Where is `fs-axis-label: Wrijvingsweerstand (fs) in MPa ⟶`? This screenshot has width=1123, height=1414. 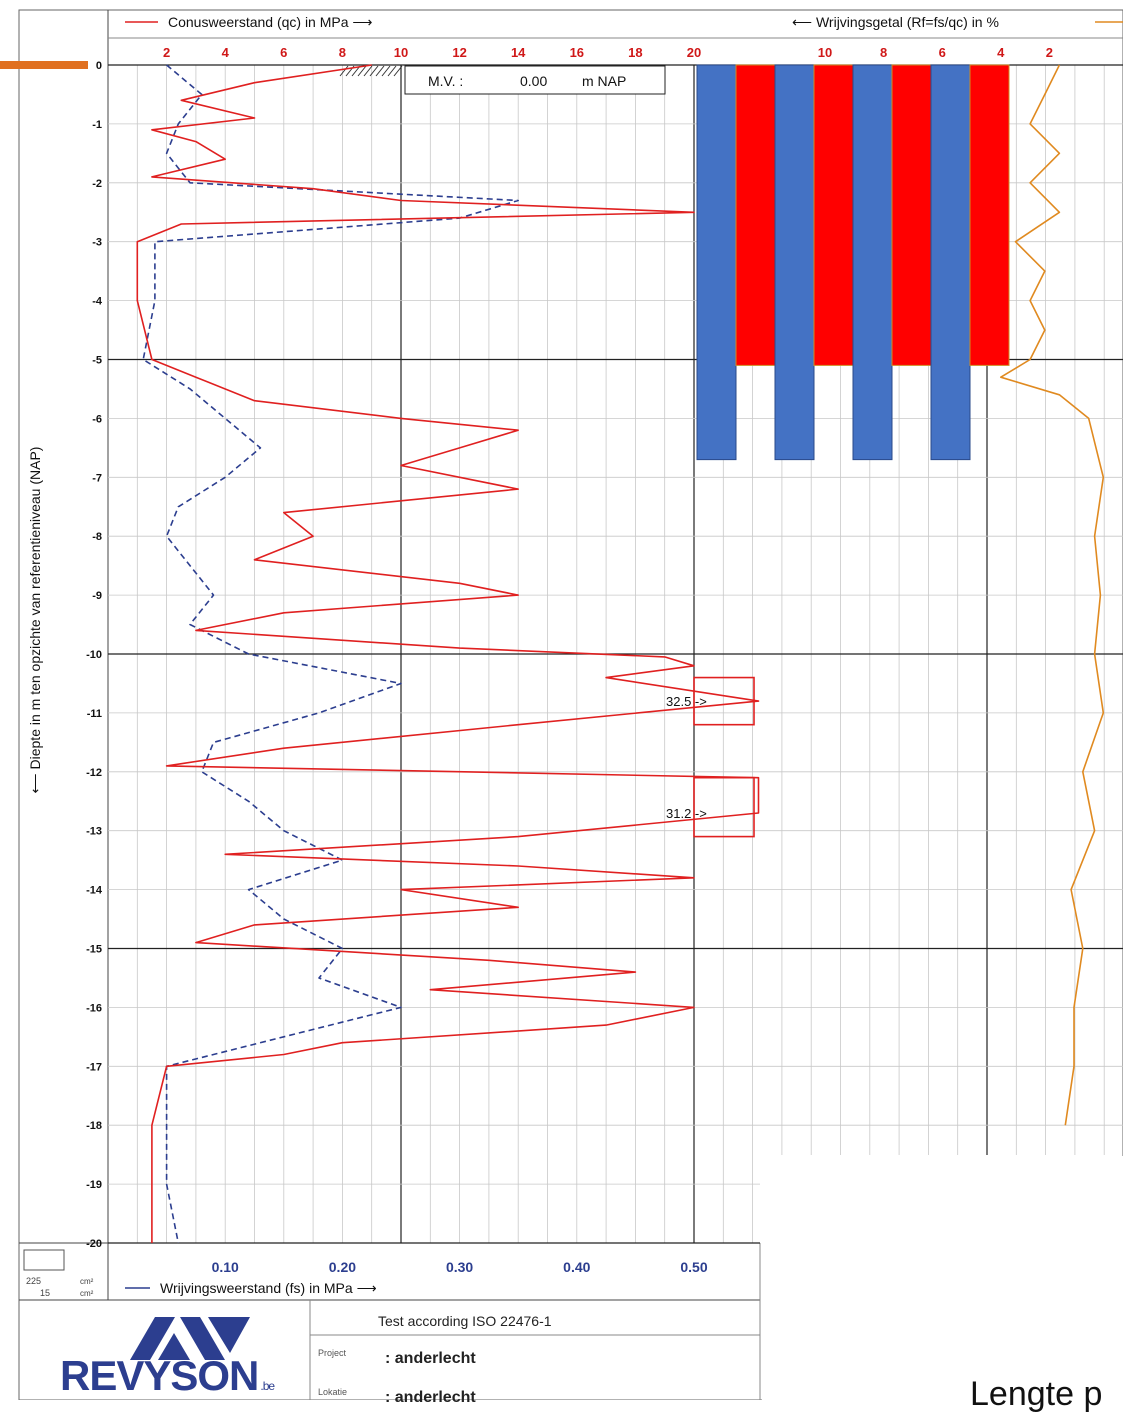 fs-axis-label: Wrijvingsweerstand (fs) in MPa ⟶ is located at coordinates (268, 1288).